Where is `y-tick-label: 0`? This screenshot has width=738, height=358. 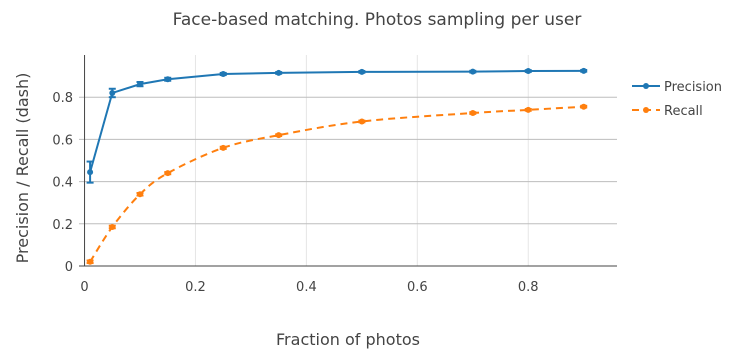
y-tick-label: 0 is located at coordinates (69, 267).